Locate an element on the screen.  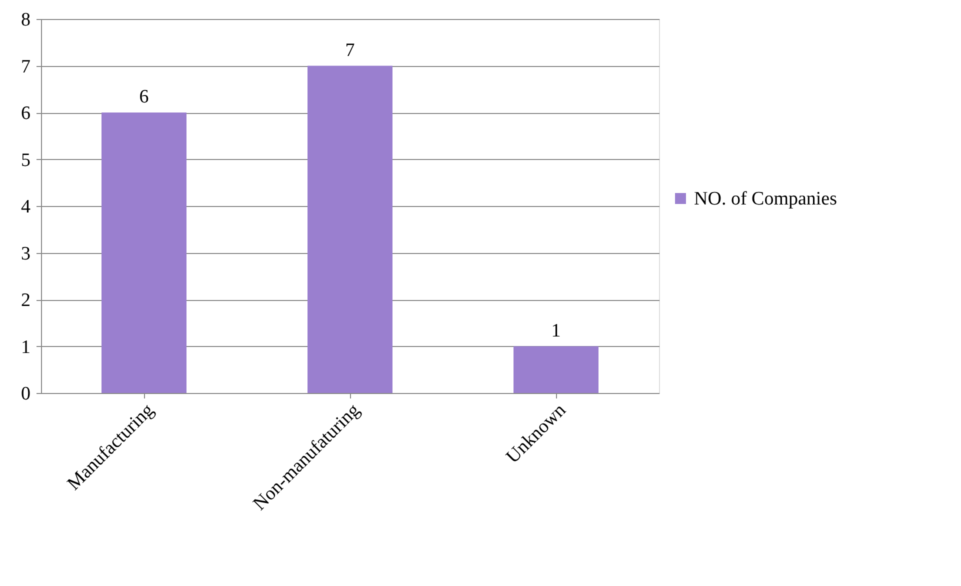
data-label: 7 is located at coordinates (350, 50).